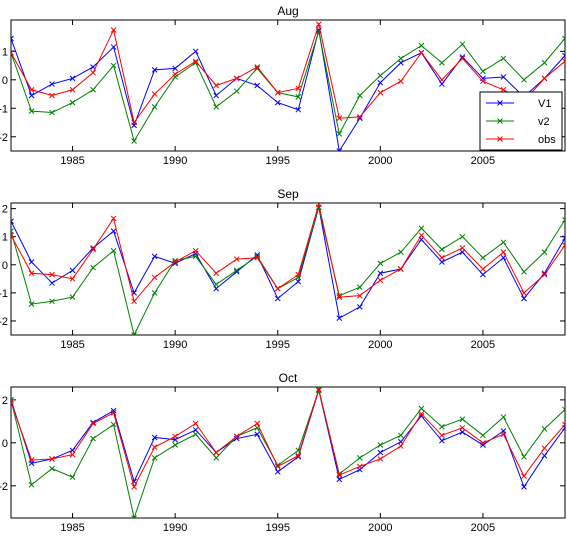 Image resolution: width=567 pixels, height=536 pixels. Describe the element at coordinates (380, 528) in the screenshot. I see `x-tick-label: 2000` at that location.